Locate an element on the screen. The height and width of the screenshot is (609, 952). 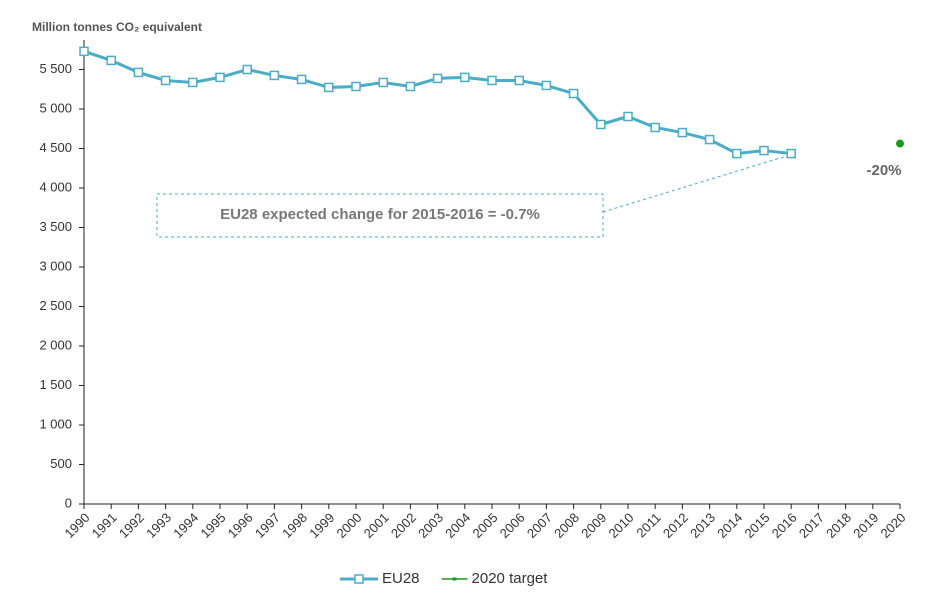
x-tick-label: 1999 is located at coordinates (321, 525).